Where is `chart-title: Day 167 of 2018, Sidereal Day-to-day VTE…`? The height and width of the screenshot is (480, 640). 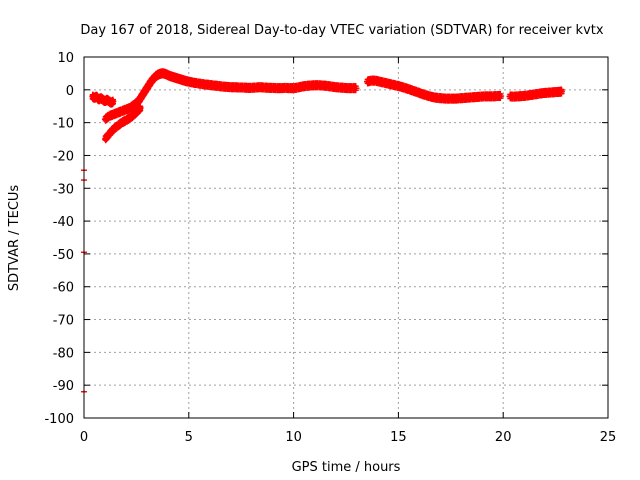
chart-title: Day 167 of 2018, Sidereal Day-to-day VTE… is located at coordinates (341, 30).